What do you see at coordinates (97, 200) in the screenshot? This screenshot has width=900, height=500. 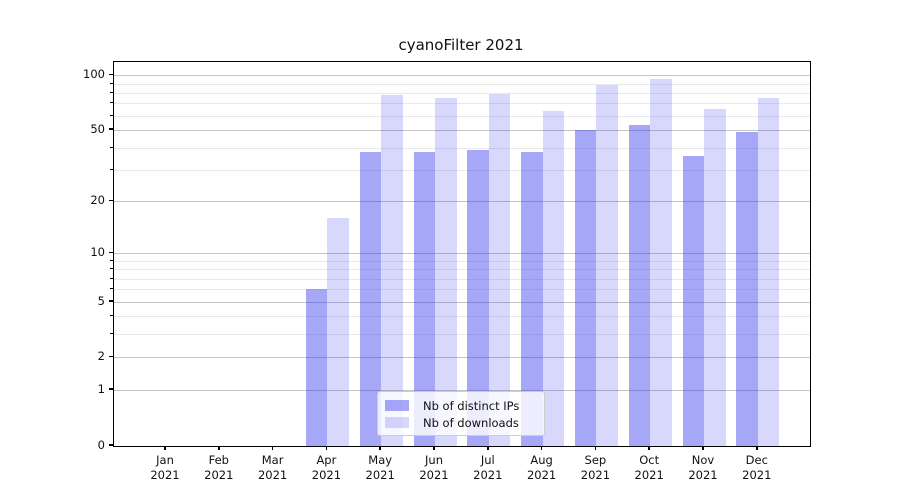 I see `y-tick-label: 20` at bounding box center [97, 200].